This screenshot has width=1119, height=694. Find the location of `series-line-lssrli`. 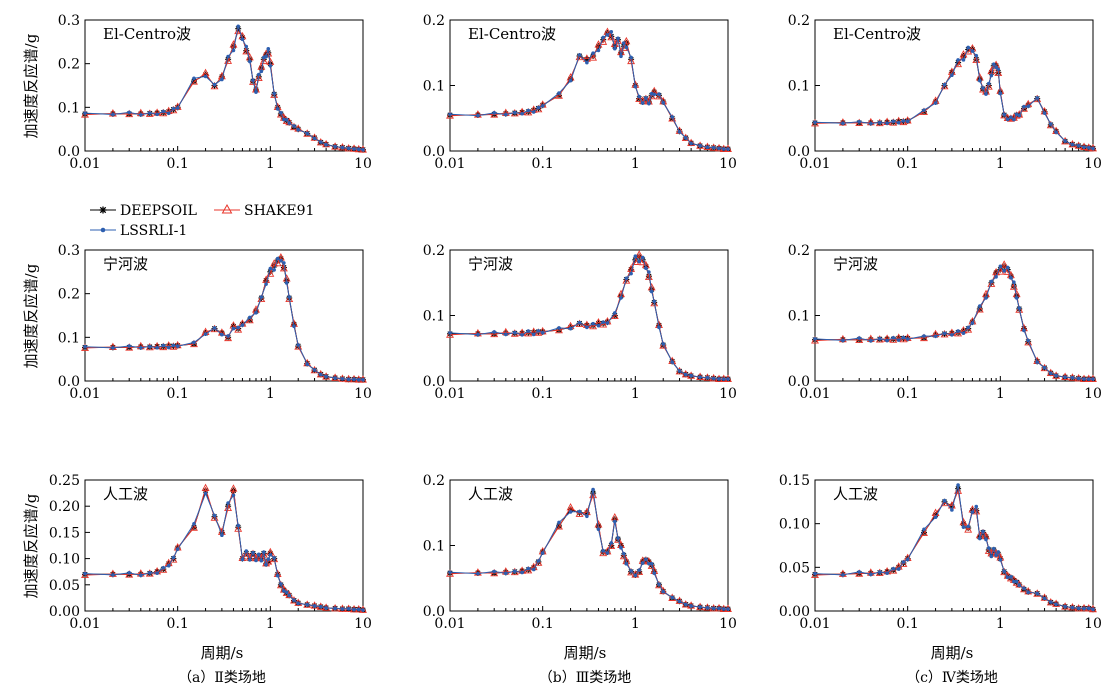

series-line-lssrli is located at coordinates (223, 319).